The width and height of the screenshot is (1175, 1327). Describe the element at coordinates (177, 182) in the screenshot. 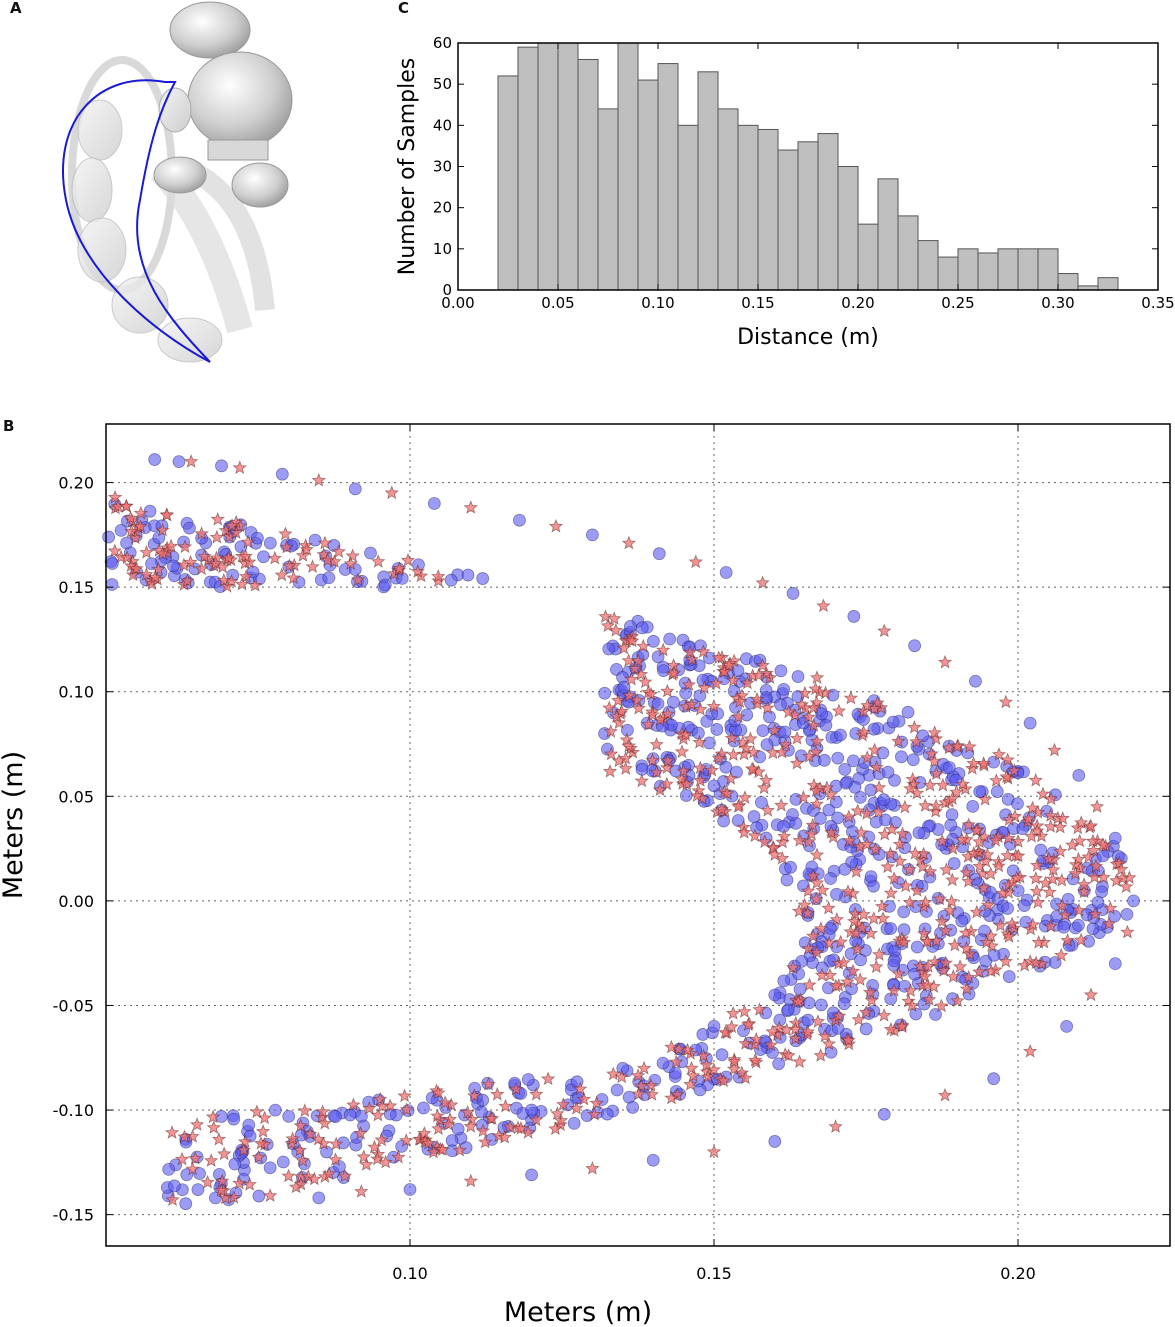

I see `bee-leg-model-illustration` at that location.